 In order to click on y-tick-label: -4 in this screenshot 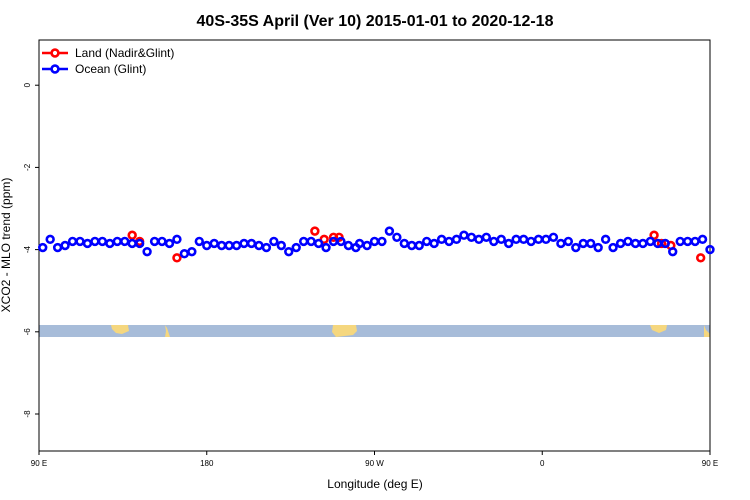, I will do `click(27, 250)`.